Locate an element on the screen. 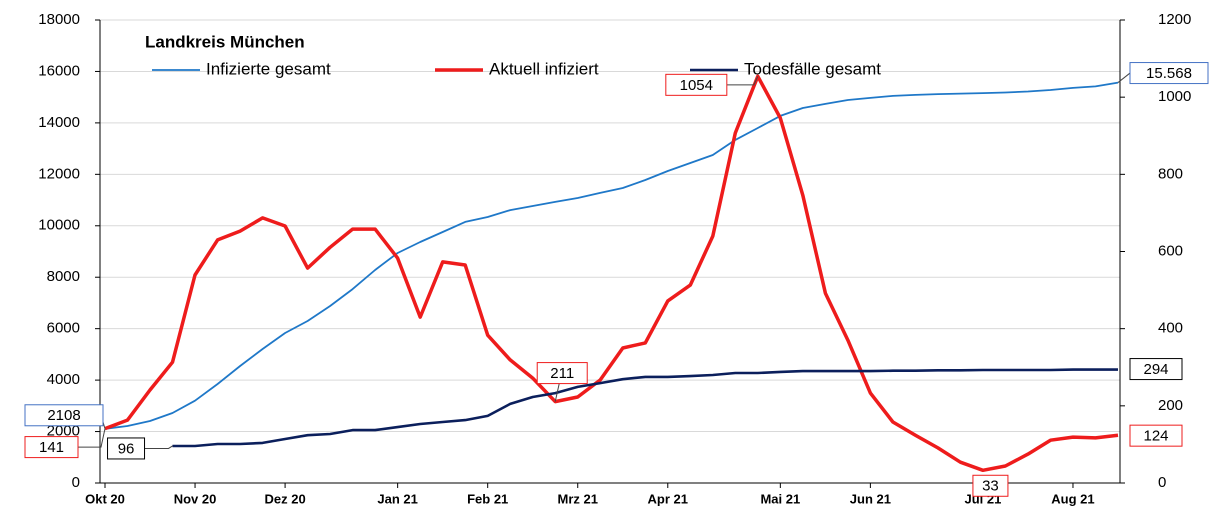  y-tick-label: 16000 is located at coordinates (59, 70).